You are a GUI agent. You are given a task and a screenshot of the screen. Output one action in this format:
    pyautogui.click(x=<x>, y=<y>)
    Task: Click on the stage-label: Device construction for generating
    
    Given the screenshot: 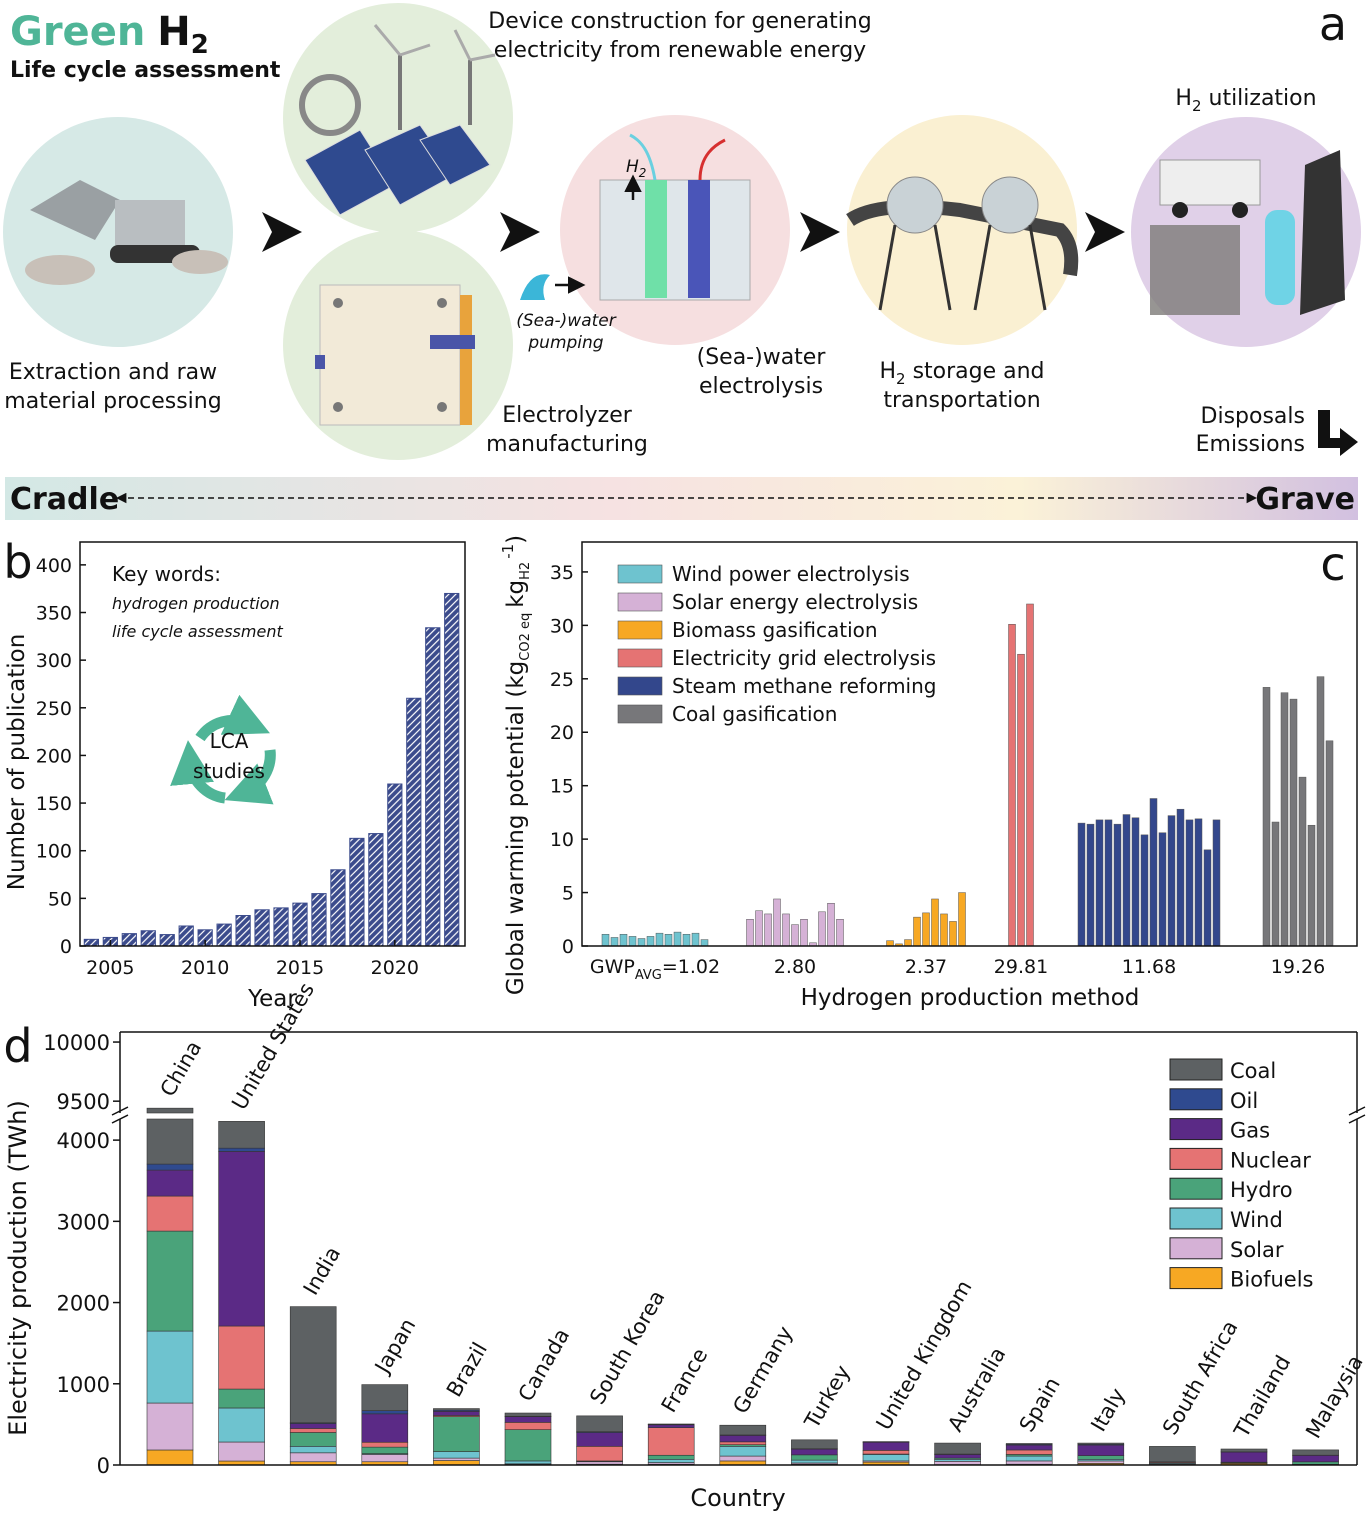 What is the action you would take?
    pyautogui.click(x=679, y=21)
    